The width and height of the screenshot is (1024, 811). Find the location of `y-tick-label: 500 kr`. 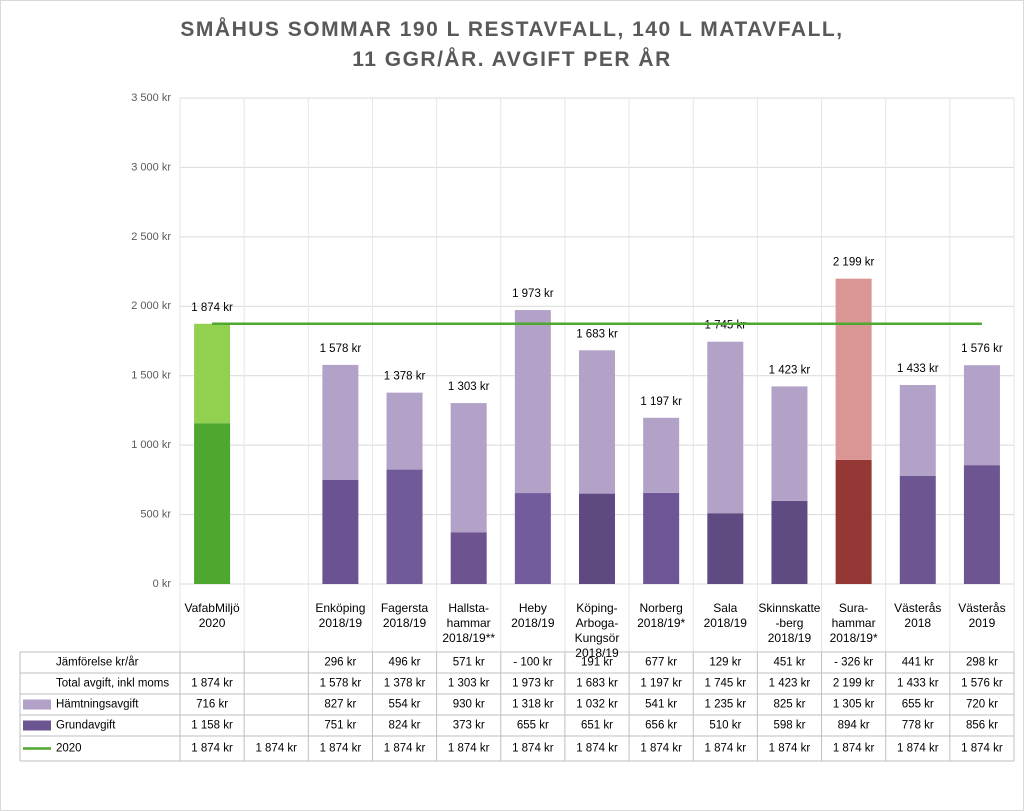

y-tick-label: 500 kr is located at coordinates (155, 514).